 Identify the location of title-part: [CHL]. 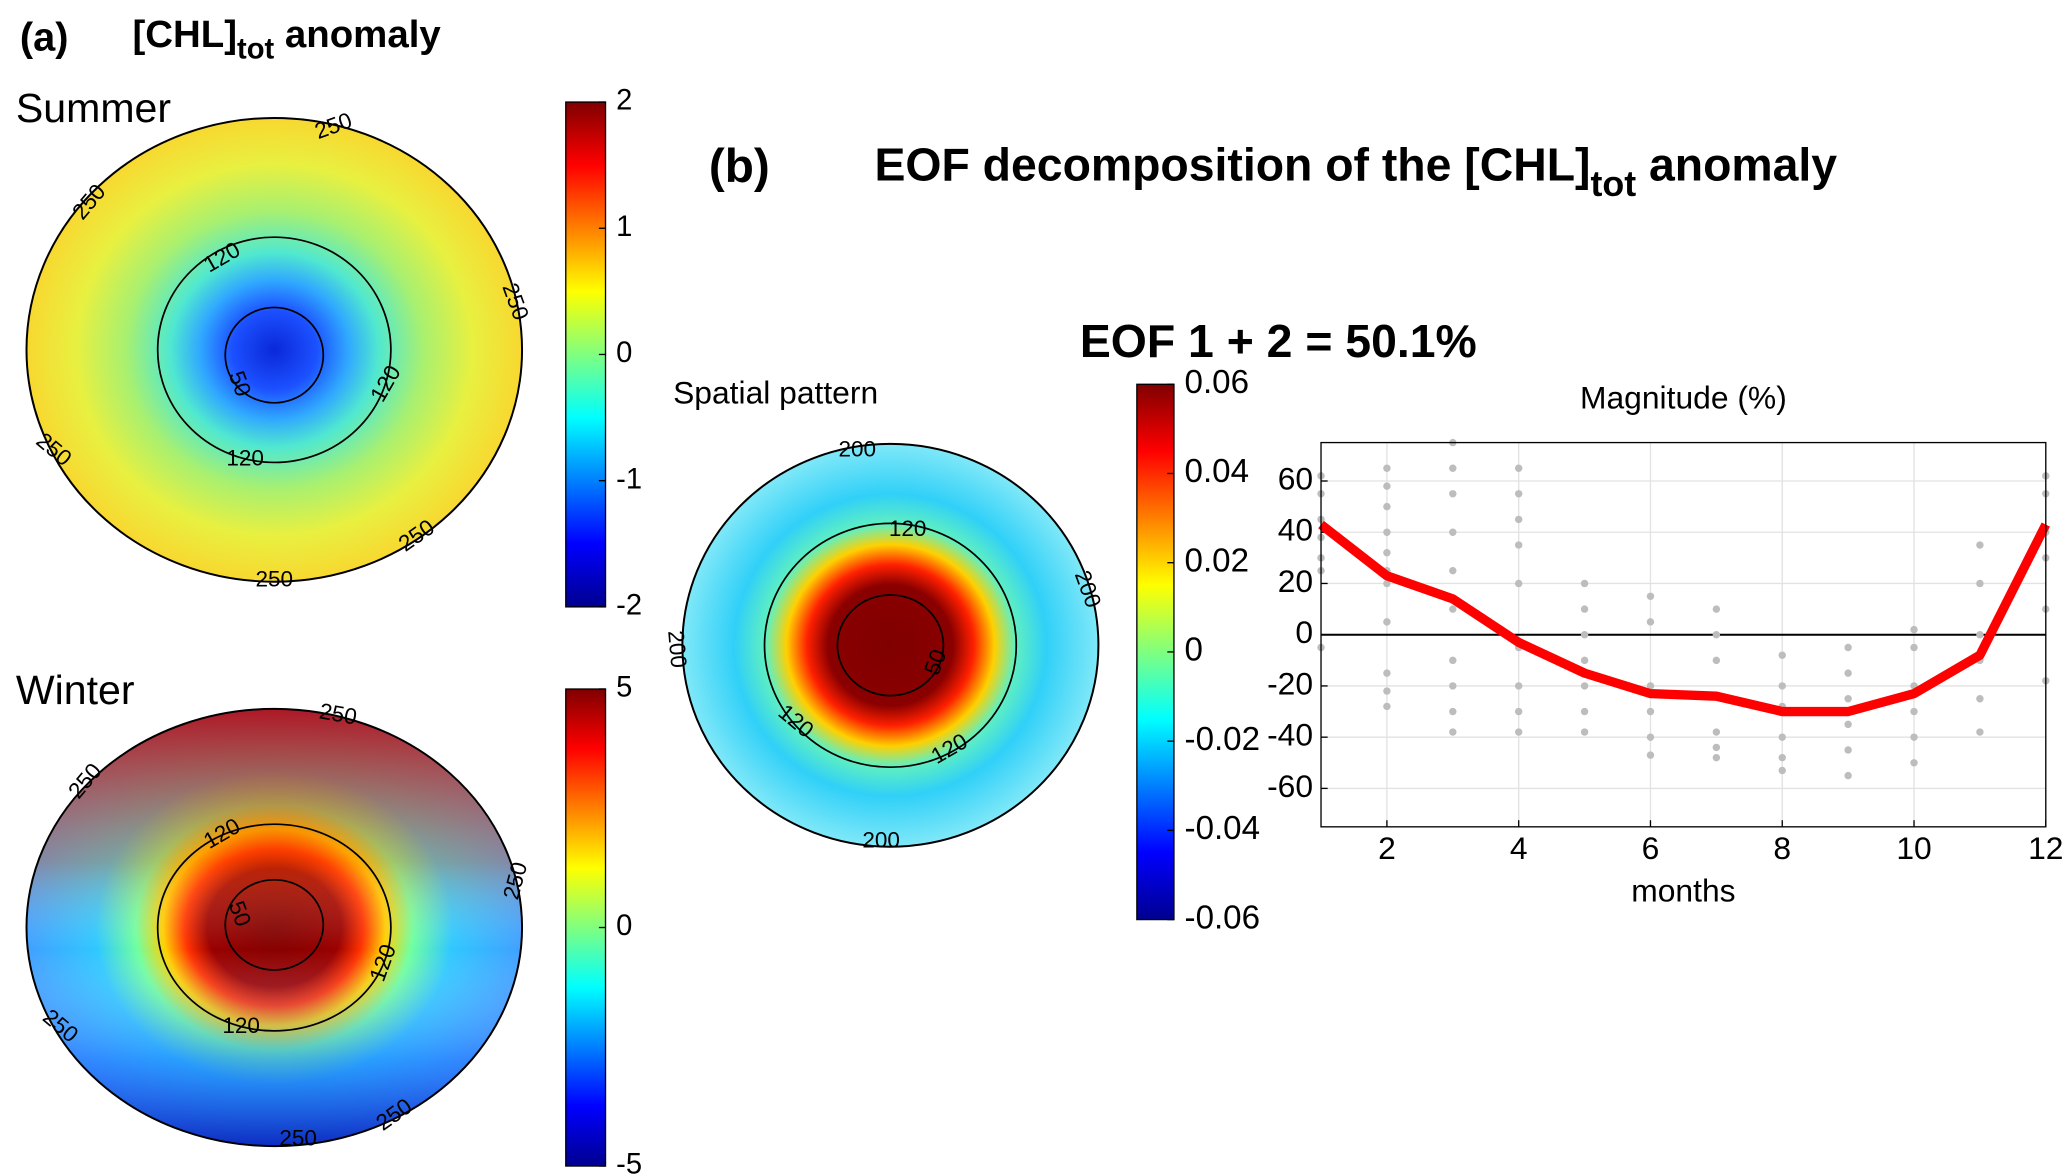
(184, 34).